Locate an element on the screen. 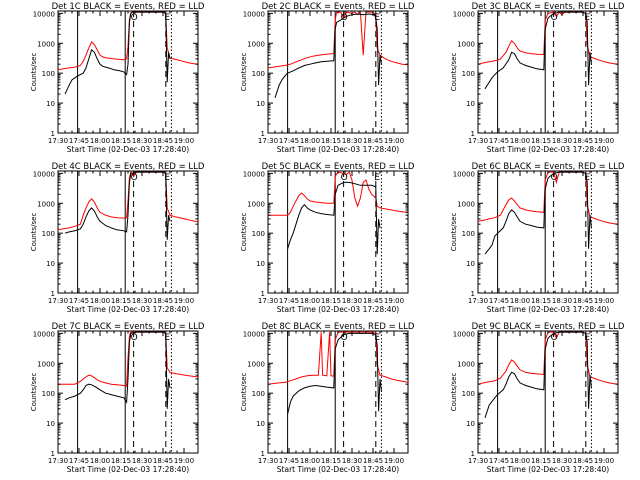 The width and height of the screenshot is (640, 480). panel-title: Det 5C BLACK = Events, RED = LLD is located at coordinates (338, 167).